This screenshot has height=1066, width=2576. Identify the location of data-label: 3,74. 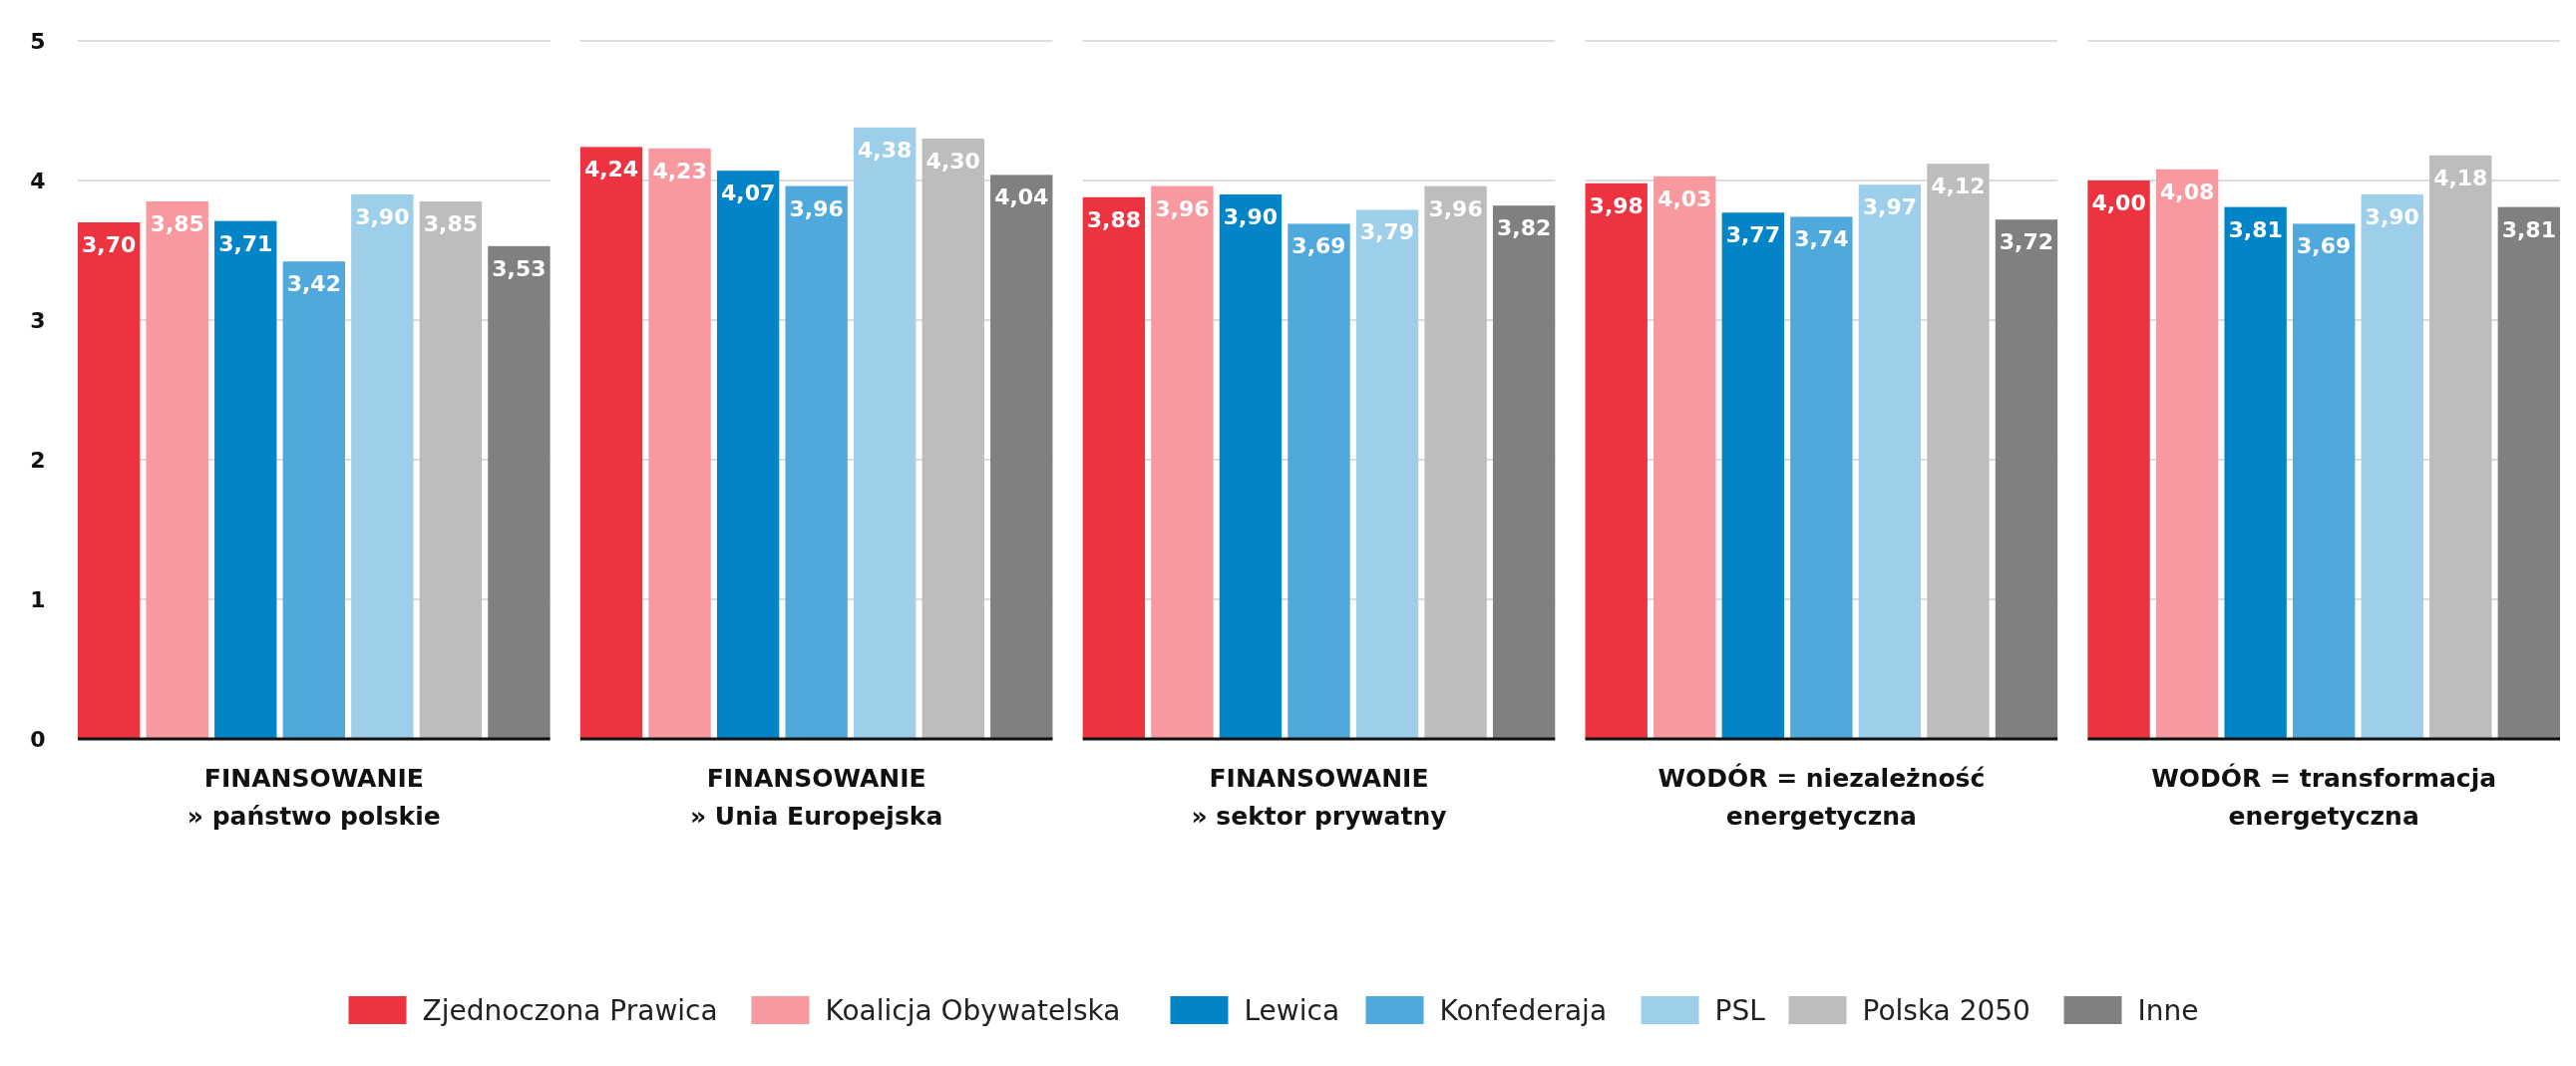
(1822, 239).